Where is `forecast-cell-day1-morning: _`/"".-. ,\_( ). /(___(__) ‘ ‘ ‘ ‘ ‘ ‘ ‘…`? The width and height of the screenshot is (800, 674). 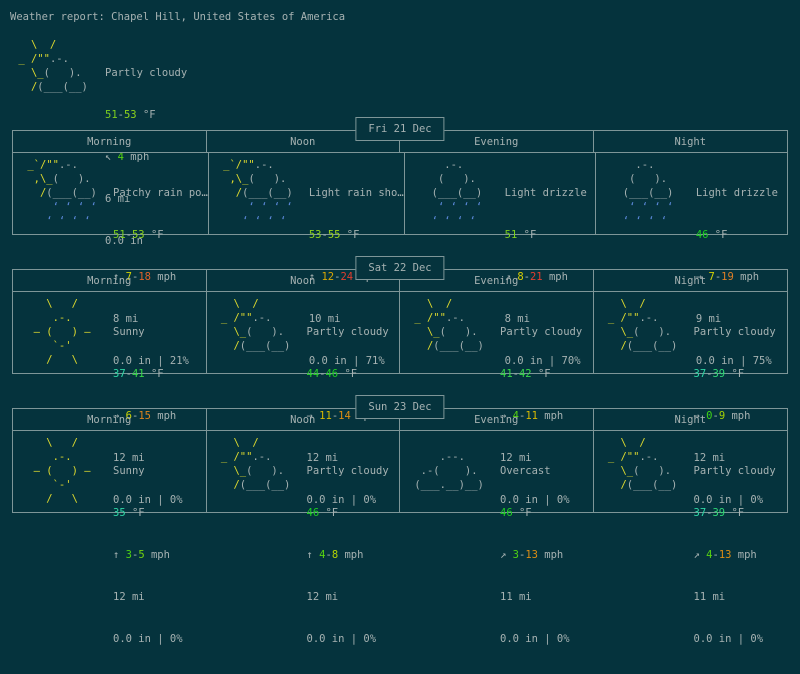
forecast-cell-day1-morning: _`/"".-. ,\_( ). /(___(__) ‘ ‘ ‘ ‘ ‘ ‘ ‘… is located at coordinates (111, 260).